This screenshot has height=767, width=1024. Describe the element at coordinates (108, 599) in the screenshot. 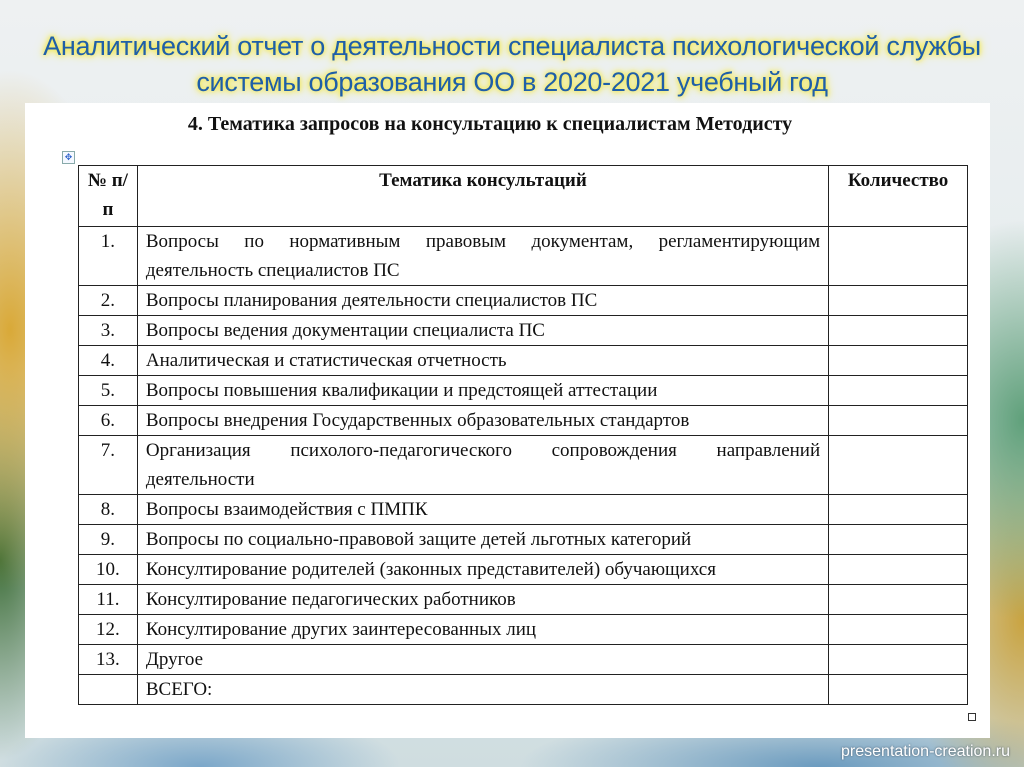

I see `row-number: 11.` at that location.